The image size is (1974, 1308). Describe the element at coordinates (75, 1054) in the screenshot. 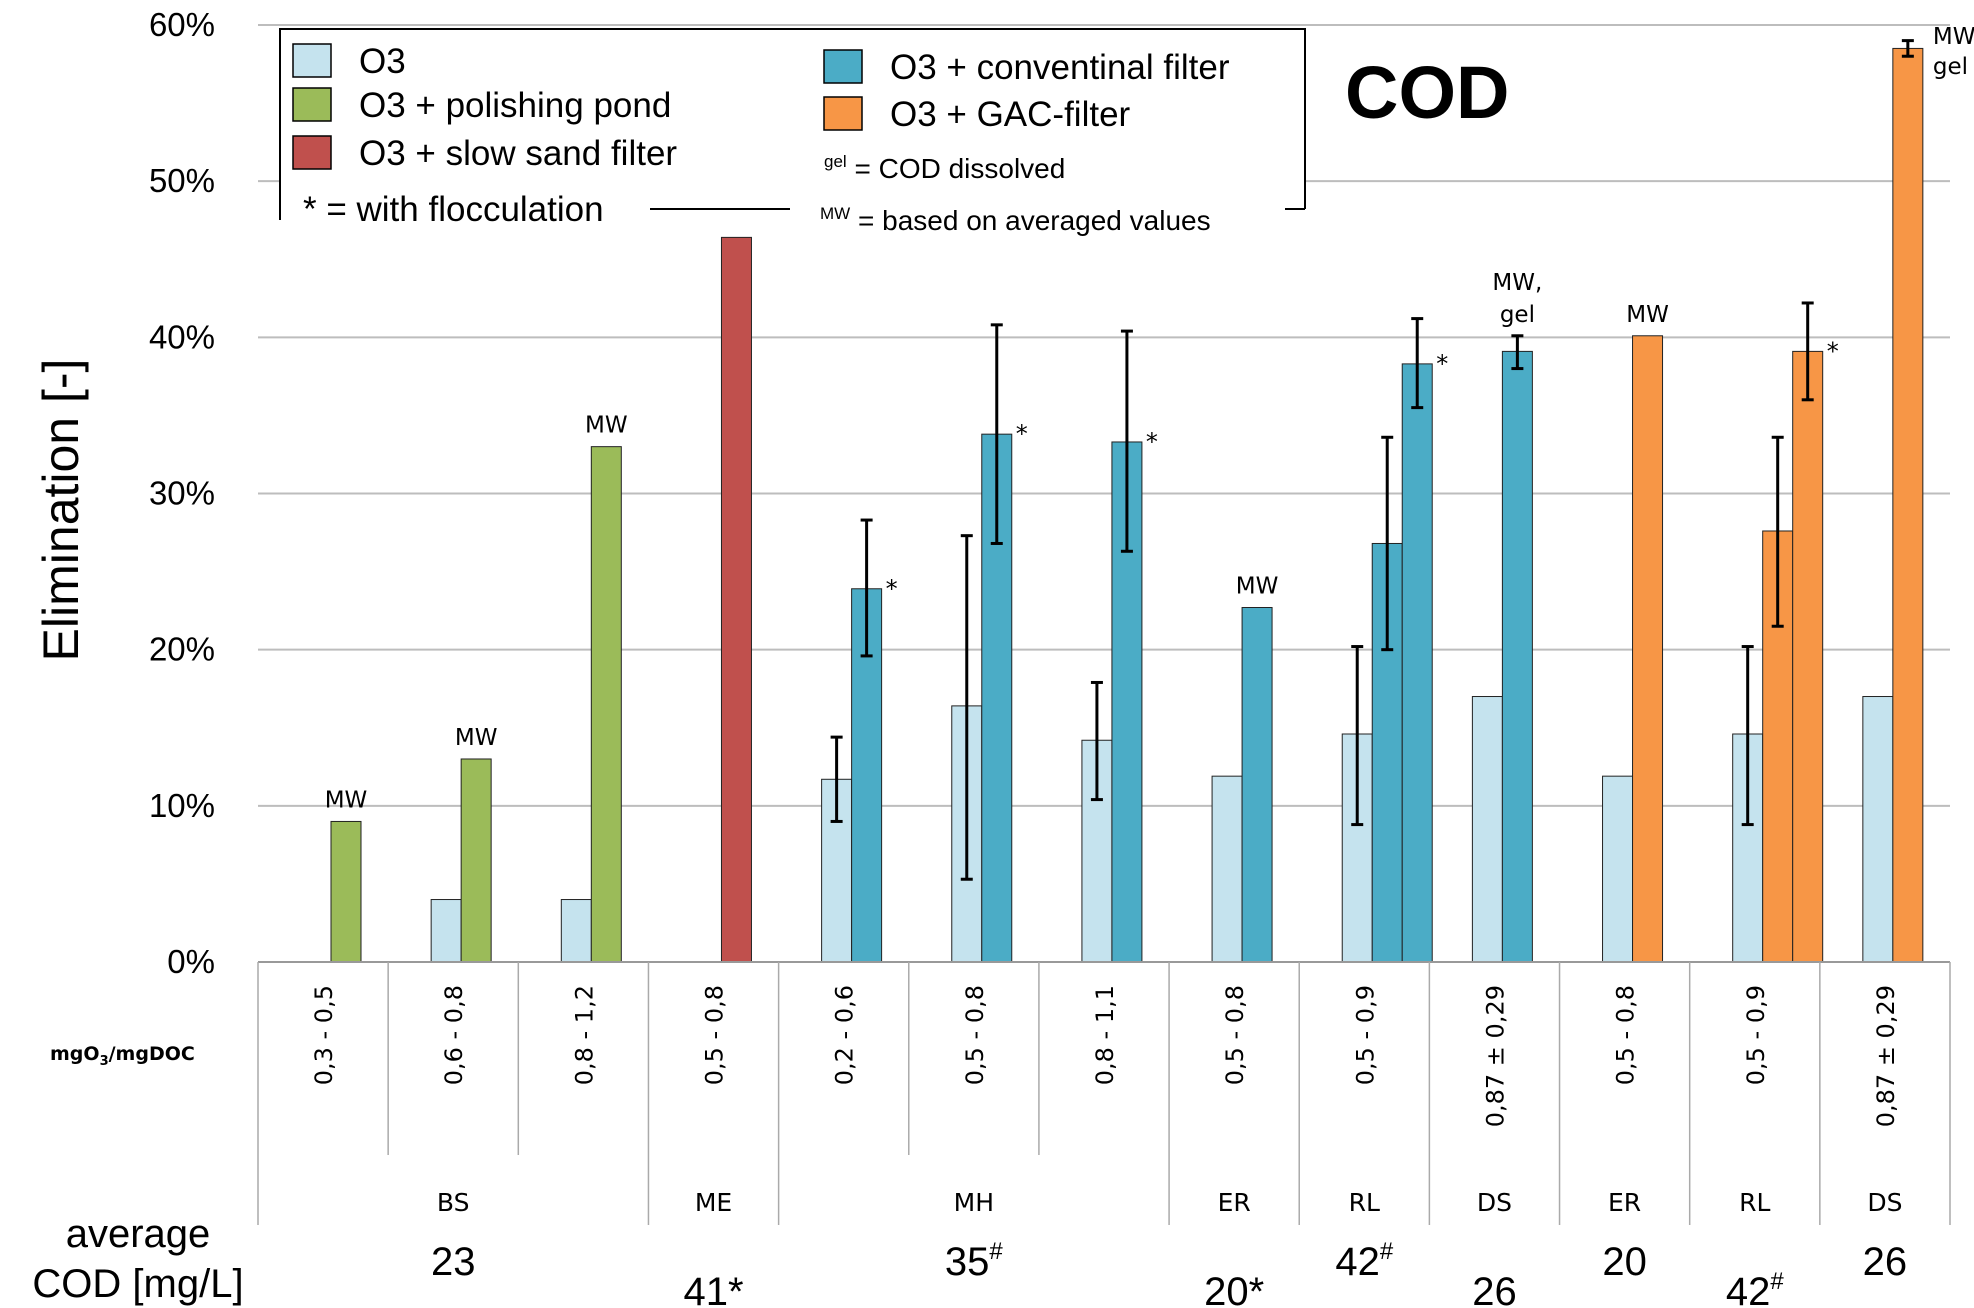

I see `x-row-label-part: mgO` at that location.